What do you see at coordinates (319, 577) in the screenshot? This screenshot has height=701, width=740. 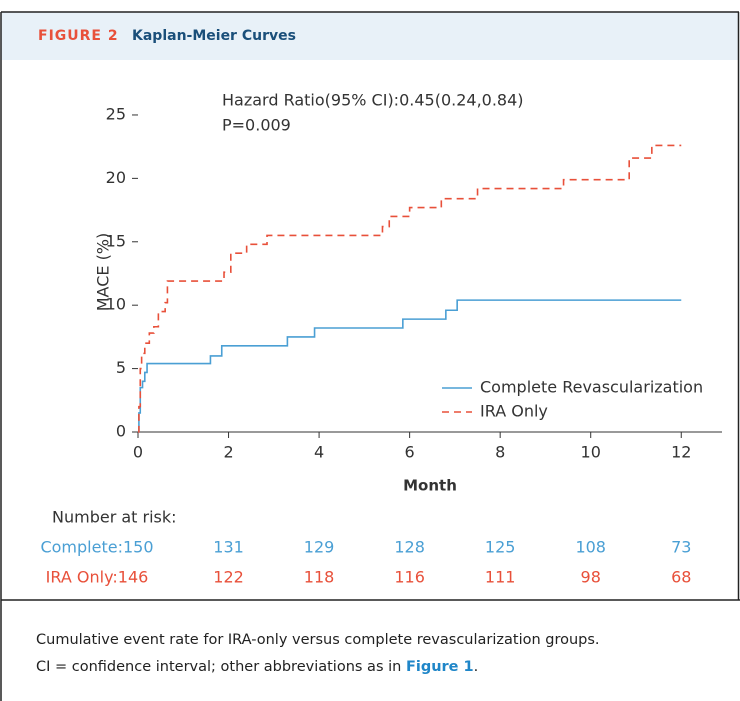 I see `risk-count: 118` at bounding box center [319, 577].